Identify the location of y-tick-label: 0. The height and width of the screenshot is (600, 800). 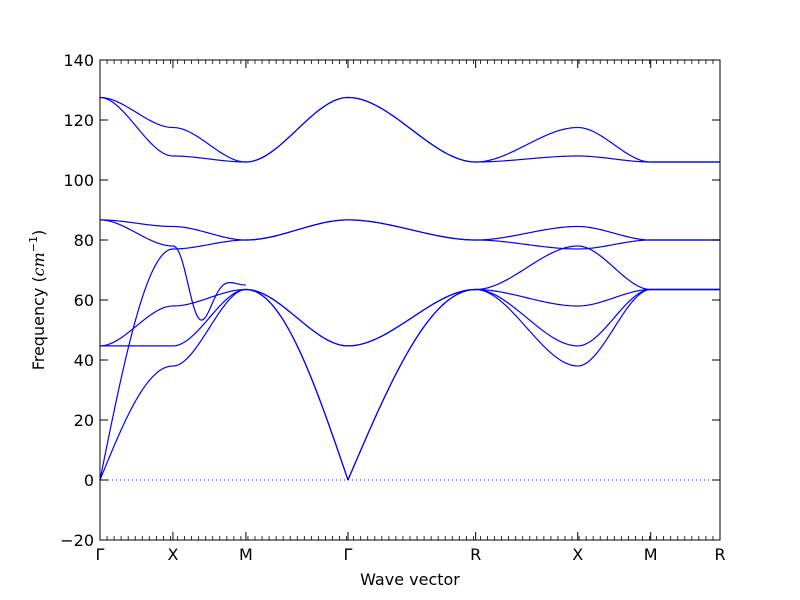
(89, 480).